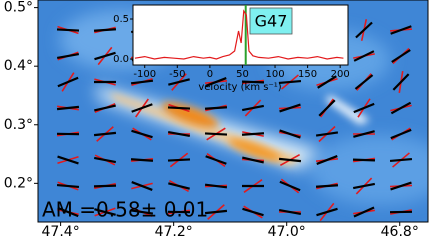 The image size is (438, 244). I want to click on inset-x-tick-label: -100, so click(144, 74).